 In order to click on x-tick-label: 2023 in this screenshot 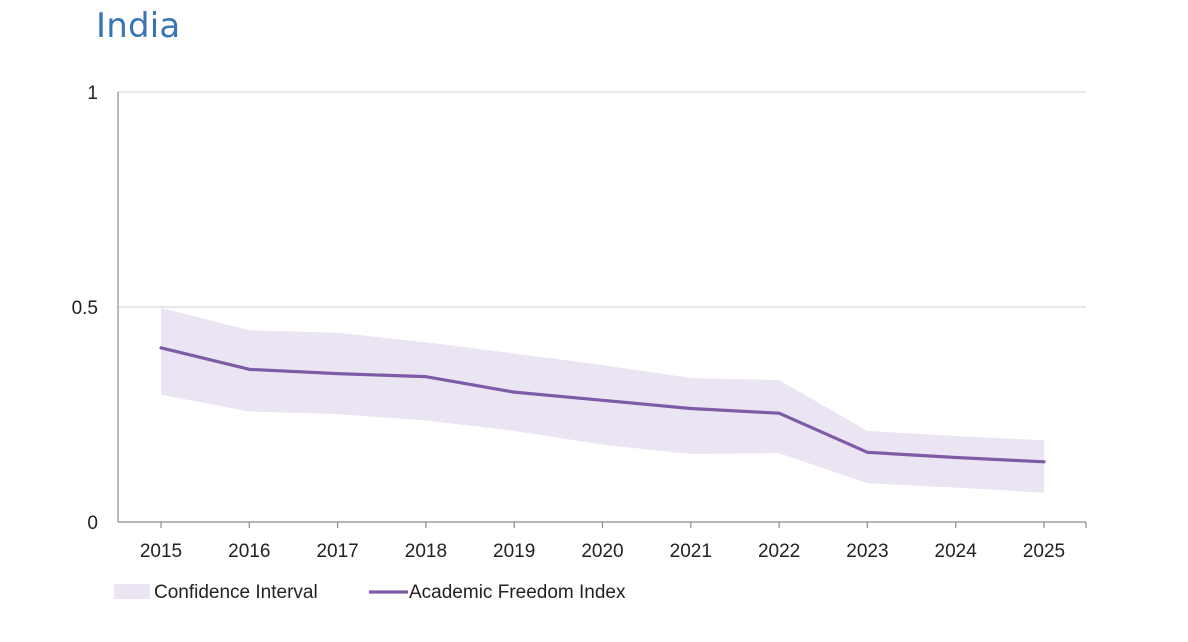, I will do `click(867, 551)`.